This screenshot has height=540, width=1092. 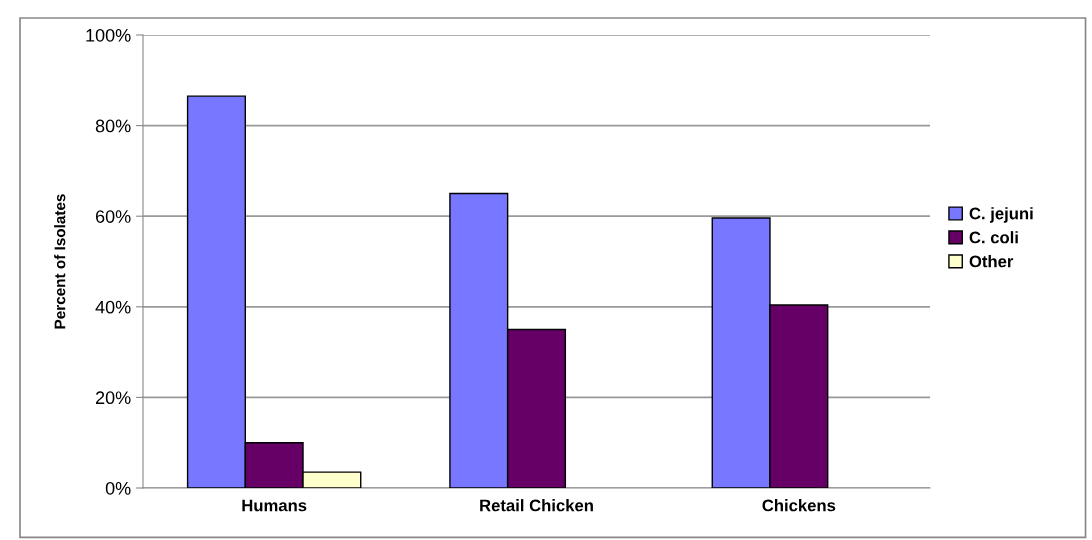 I want to click on y-tick-label: 60%, so click(x=113, y=216).